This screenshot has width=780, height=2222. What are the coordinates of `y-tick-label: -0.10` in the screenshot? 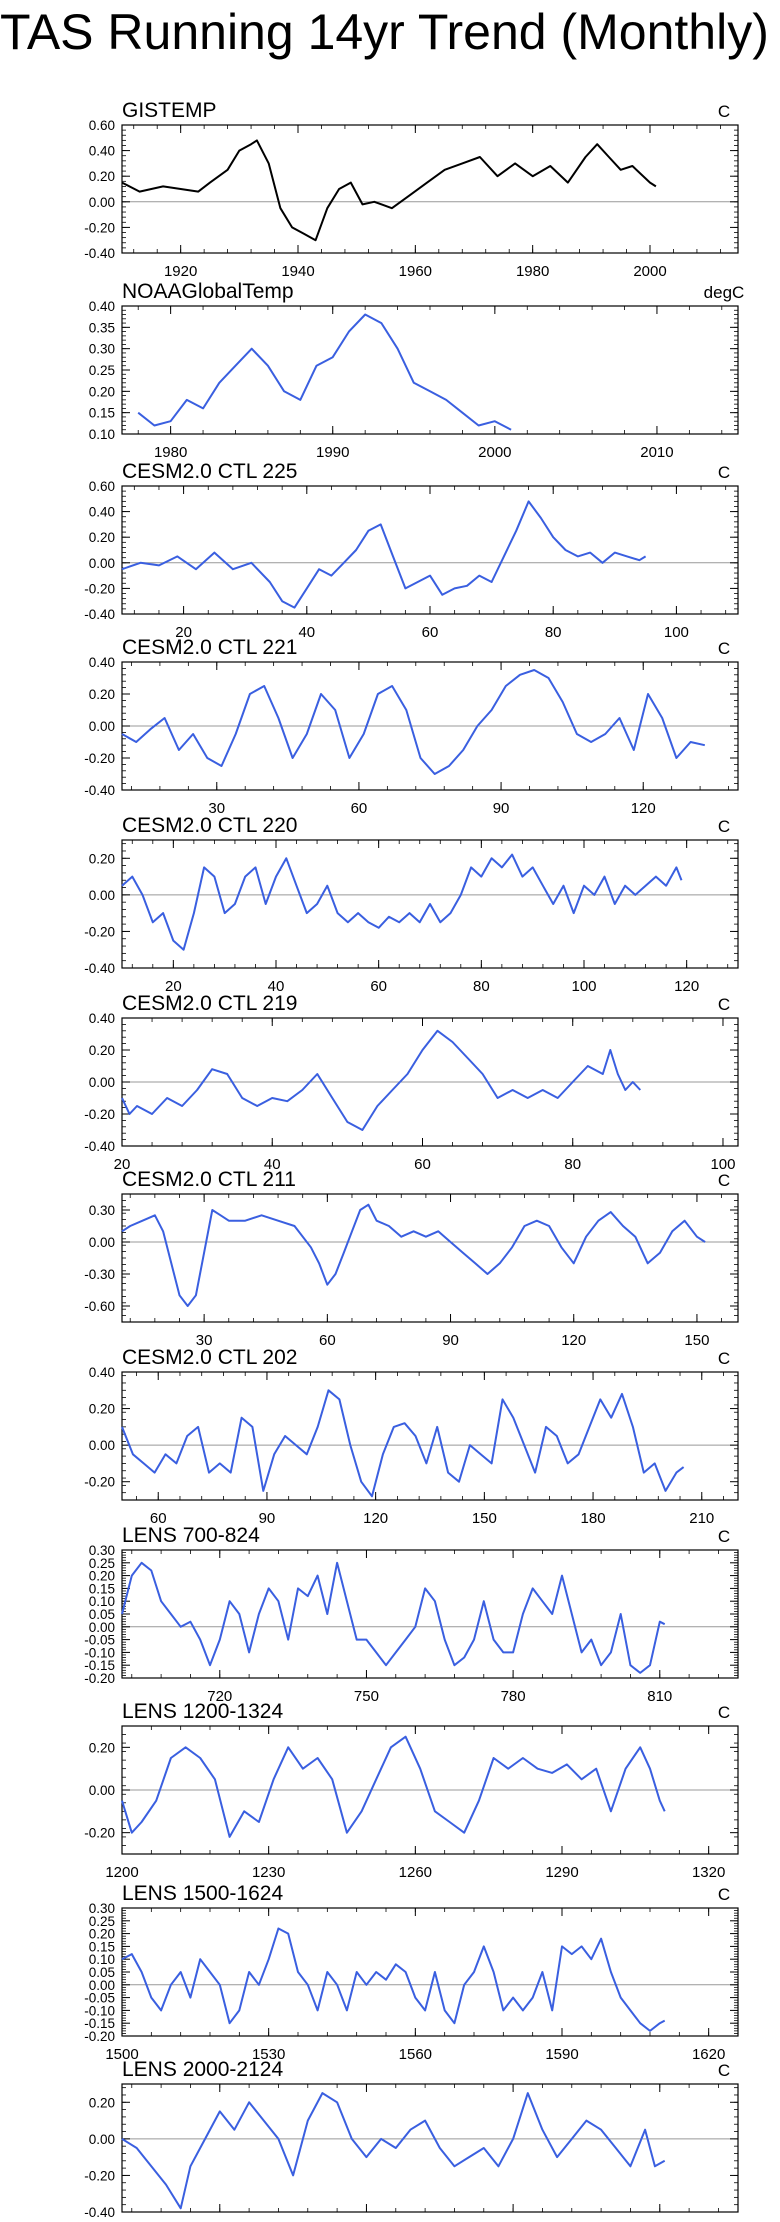 It's located at (99, 2010).